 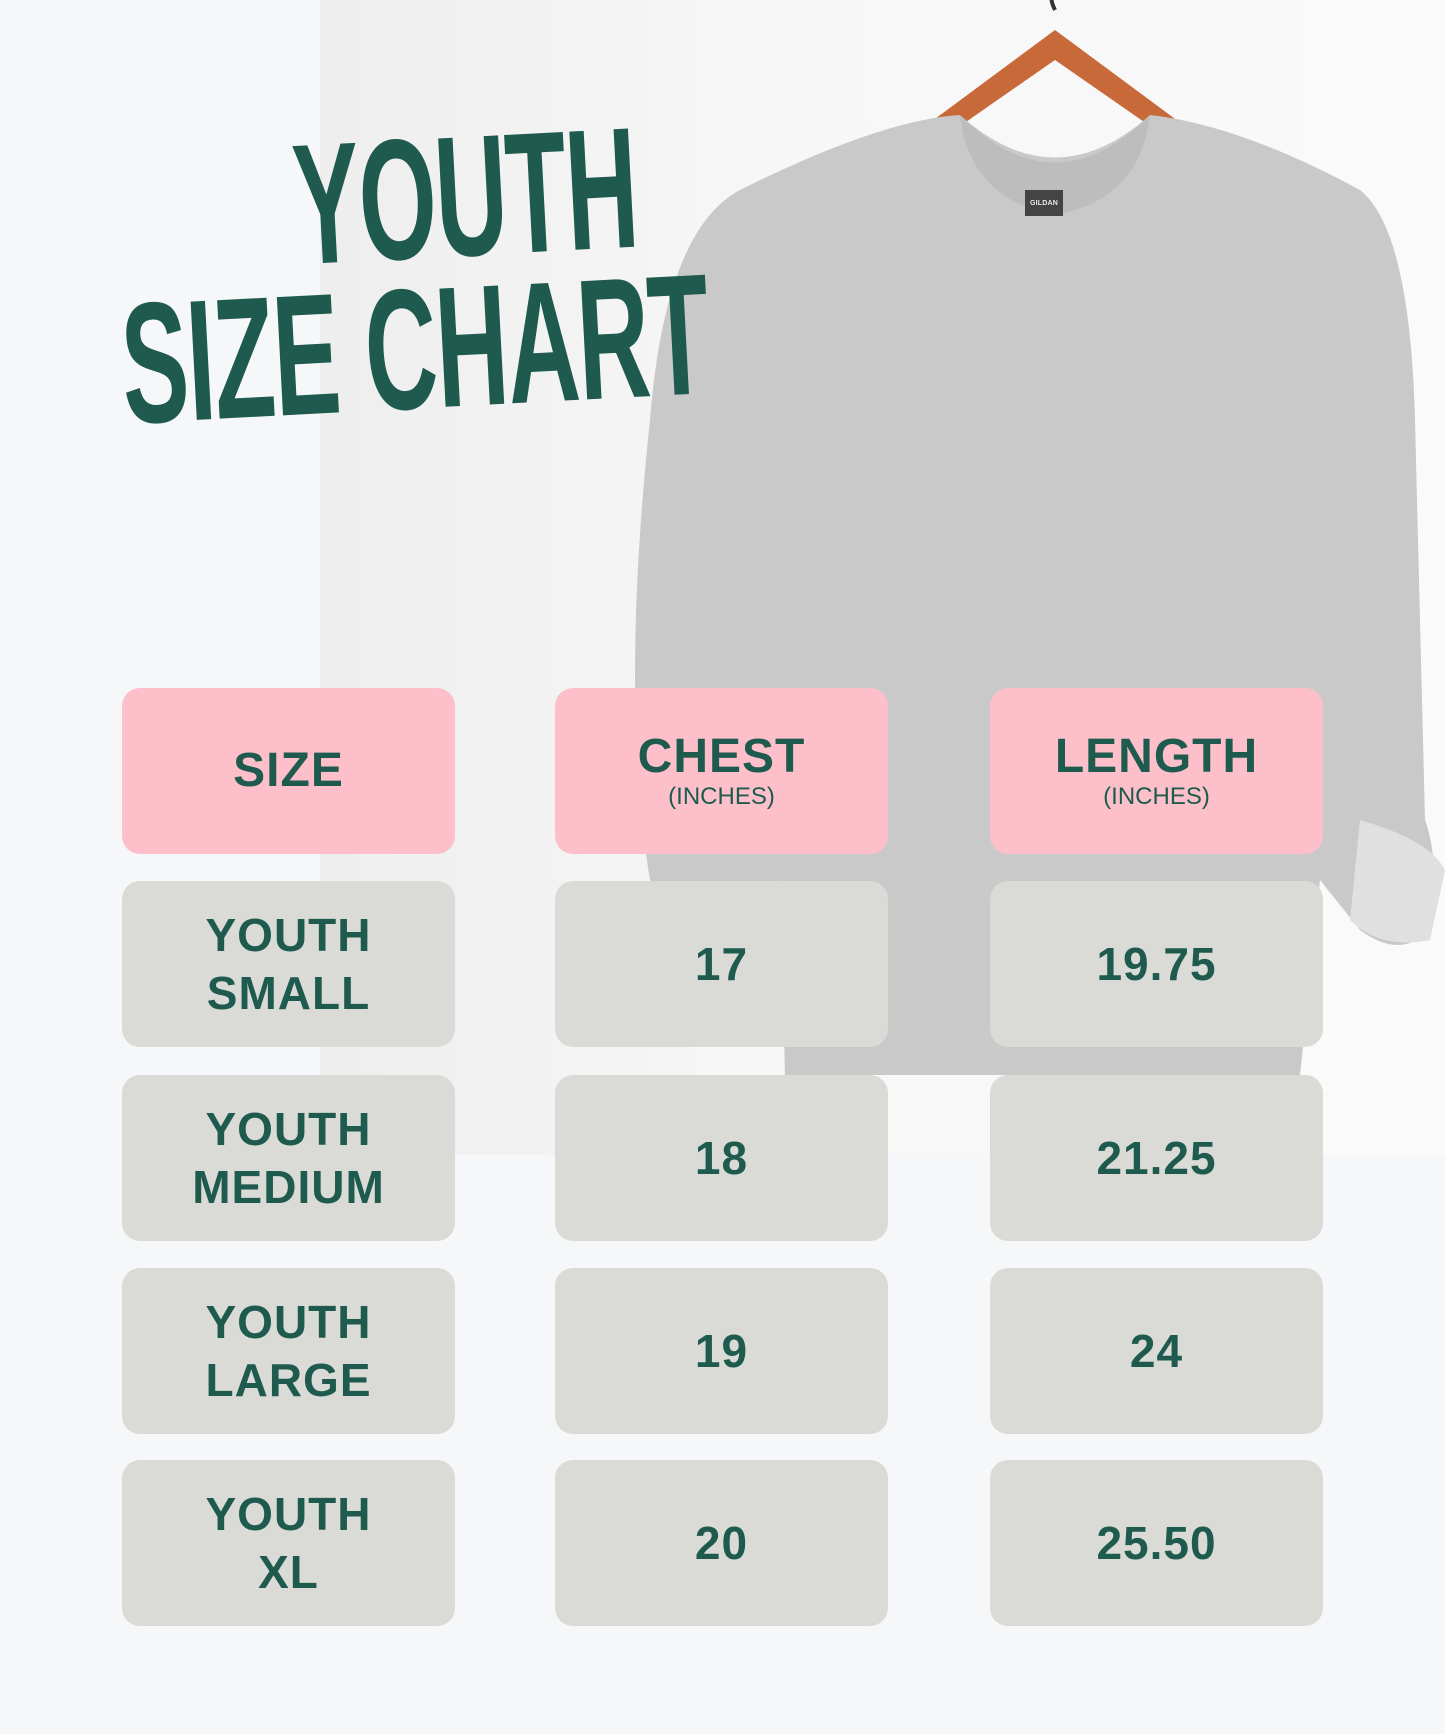 I want to click on chest-value: 19, so click(x=721, y=1351).